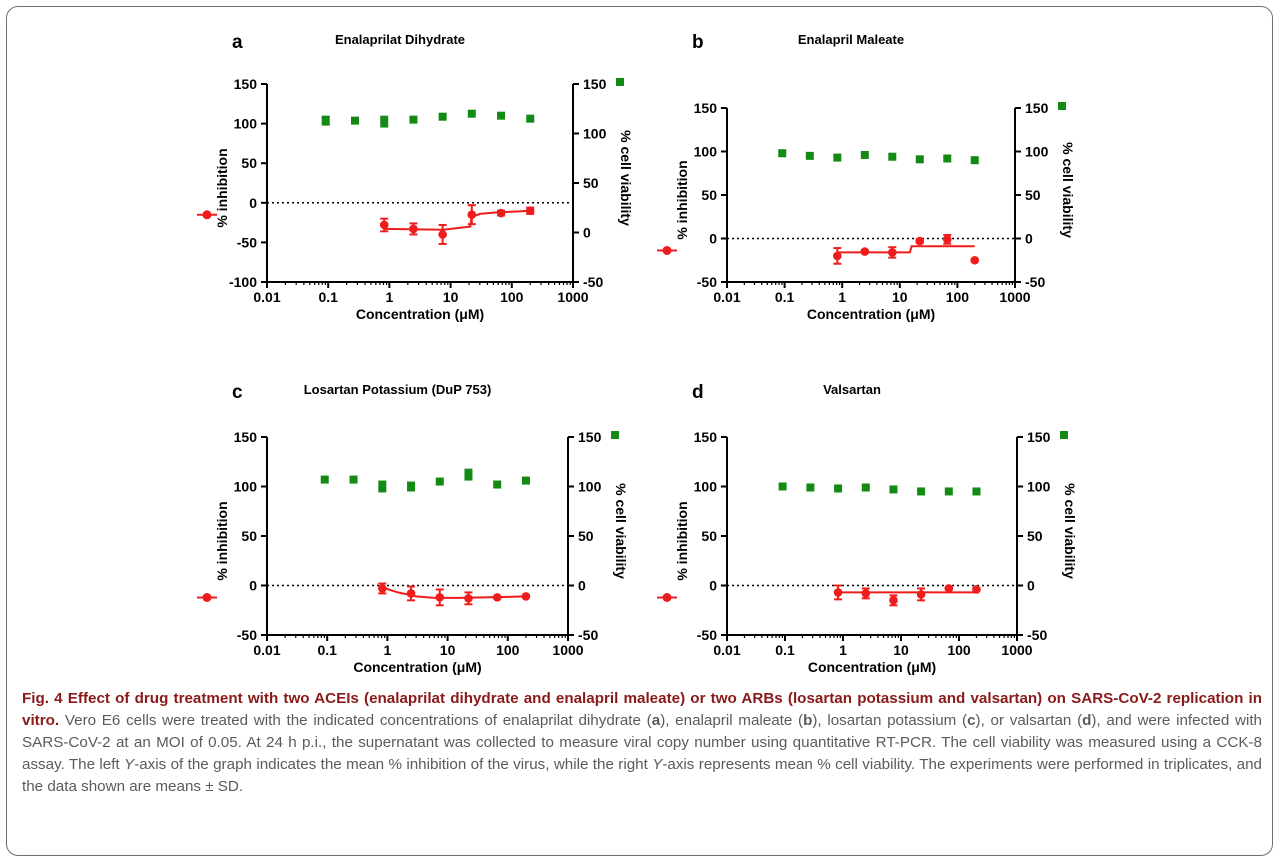  I want to click on caption-ref-b: b, so click(808, 720).